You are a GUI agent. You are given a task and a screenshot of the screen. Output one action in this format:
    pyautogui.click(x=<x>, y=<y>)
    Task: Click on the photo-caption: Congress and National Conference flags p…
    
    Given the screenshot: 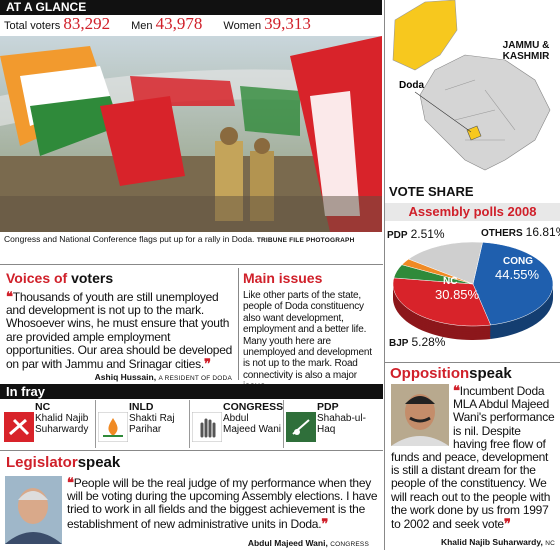 What is the action you would take?
    pyautogui.click(x=129, y=239)
    